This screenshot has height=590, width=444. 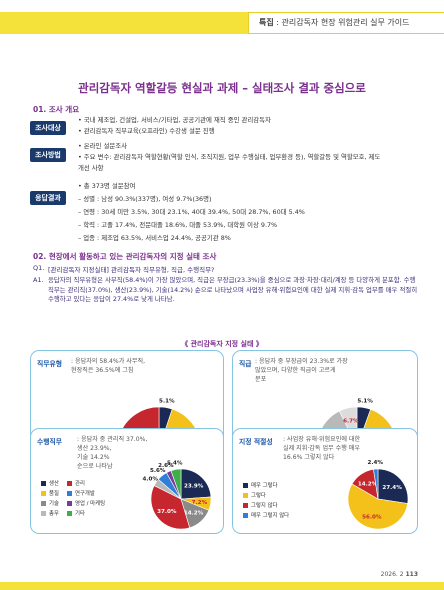 I want to click on result-line-1: • 총 373명 설문참여, so click(x=107, y=186).